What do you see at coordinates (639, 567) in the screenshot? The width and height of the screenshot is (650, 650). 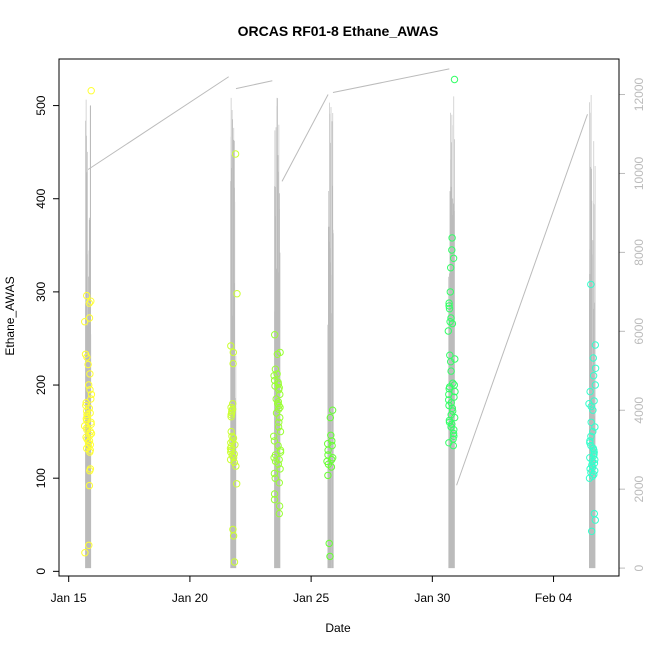 I see `y2-tick-label-0: 0` at bounding box center [639, 567].